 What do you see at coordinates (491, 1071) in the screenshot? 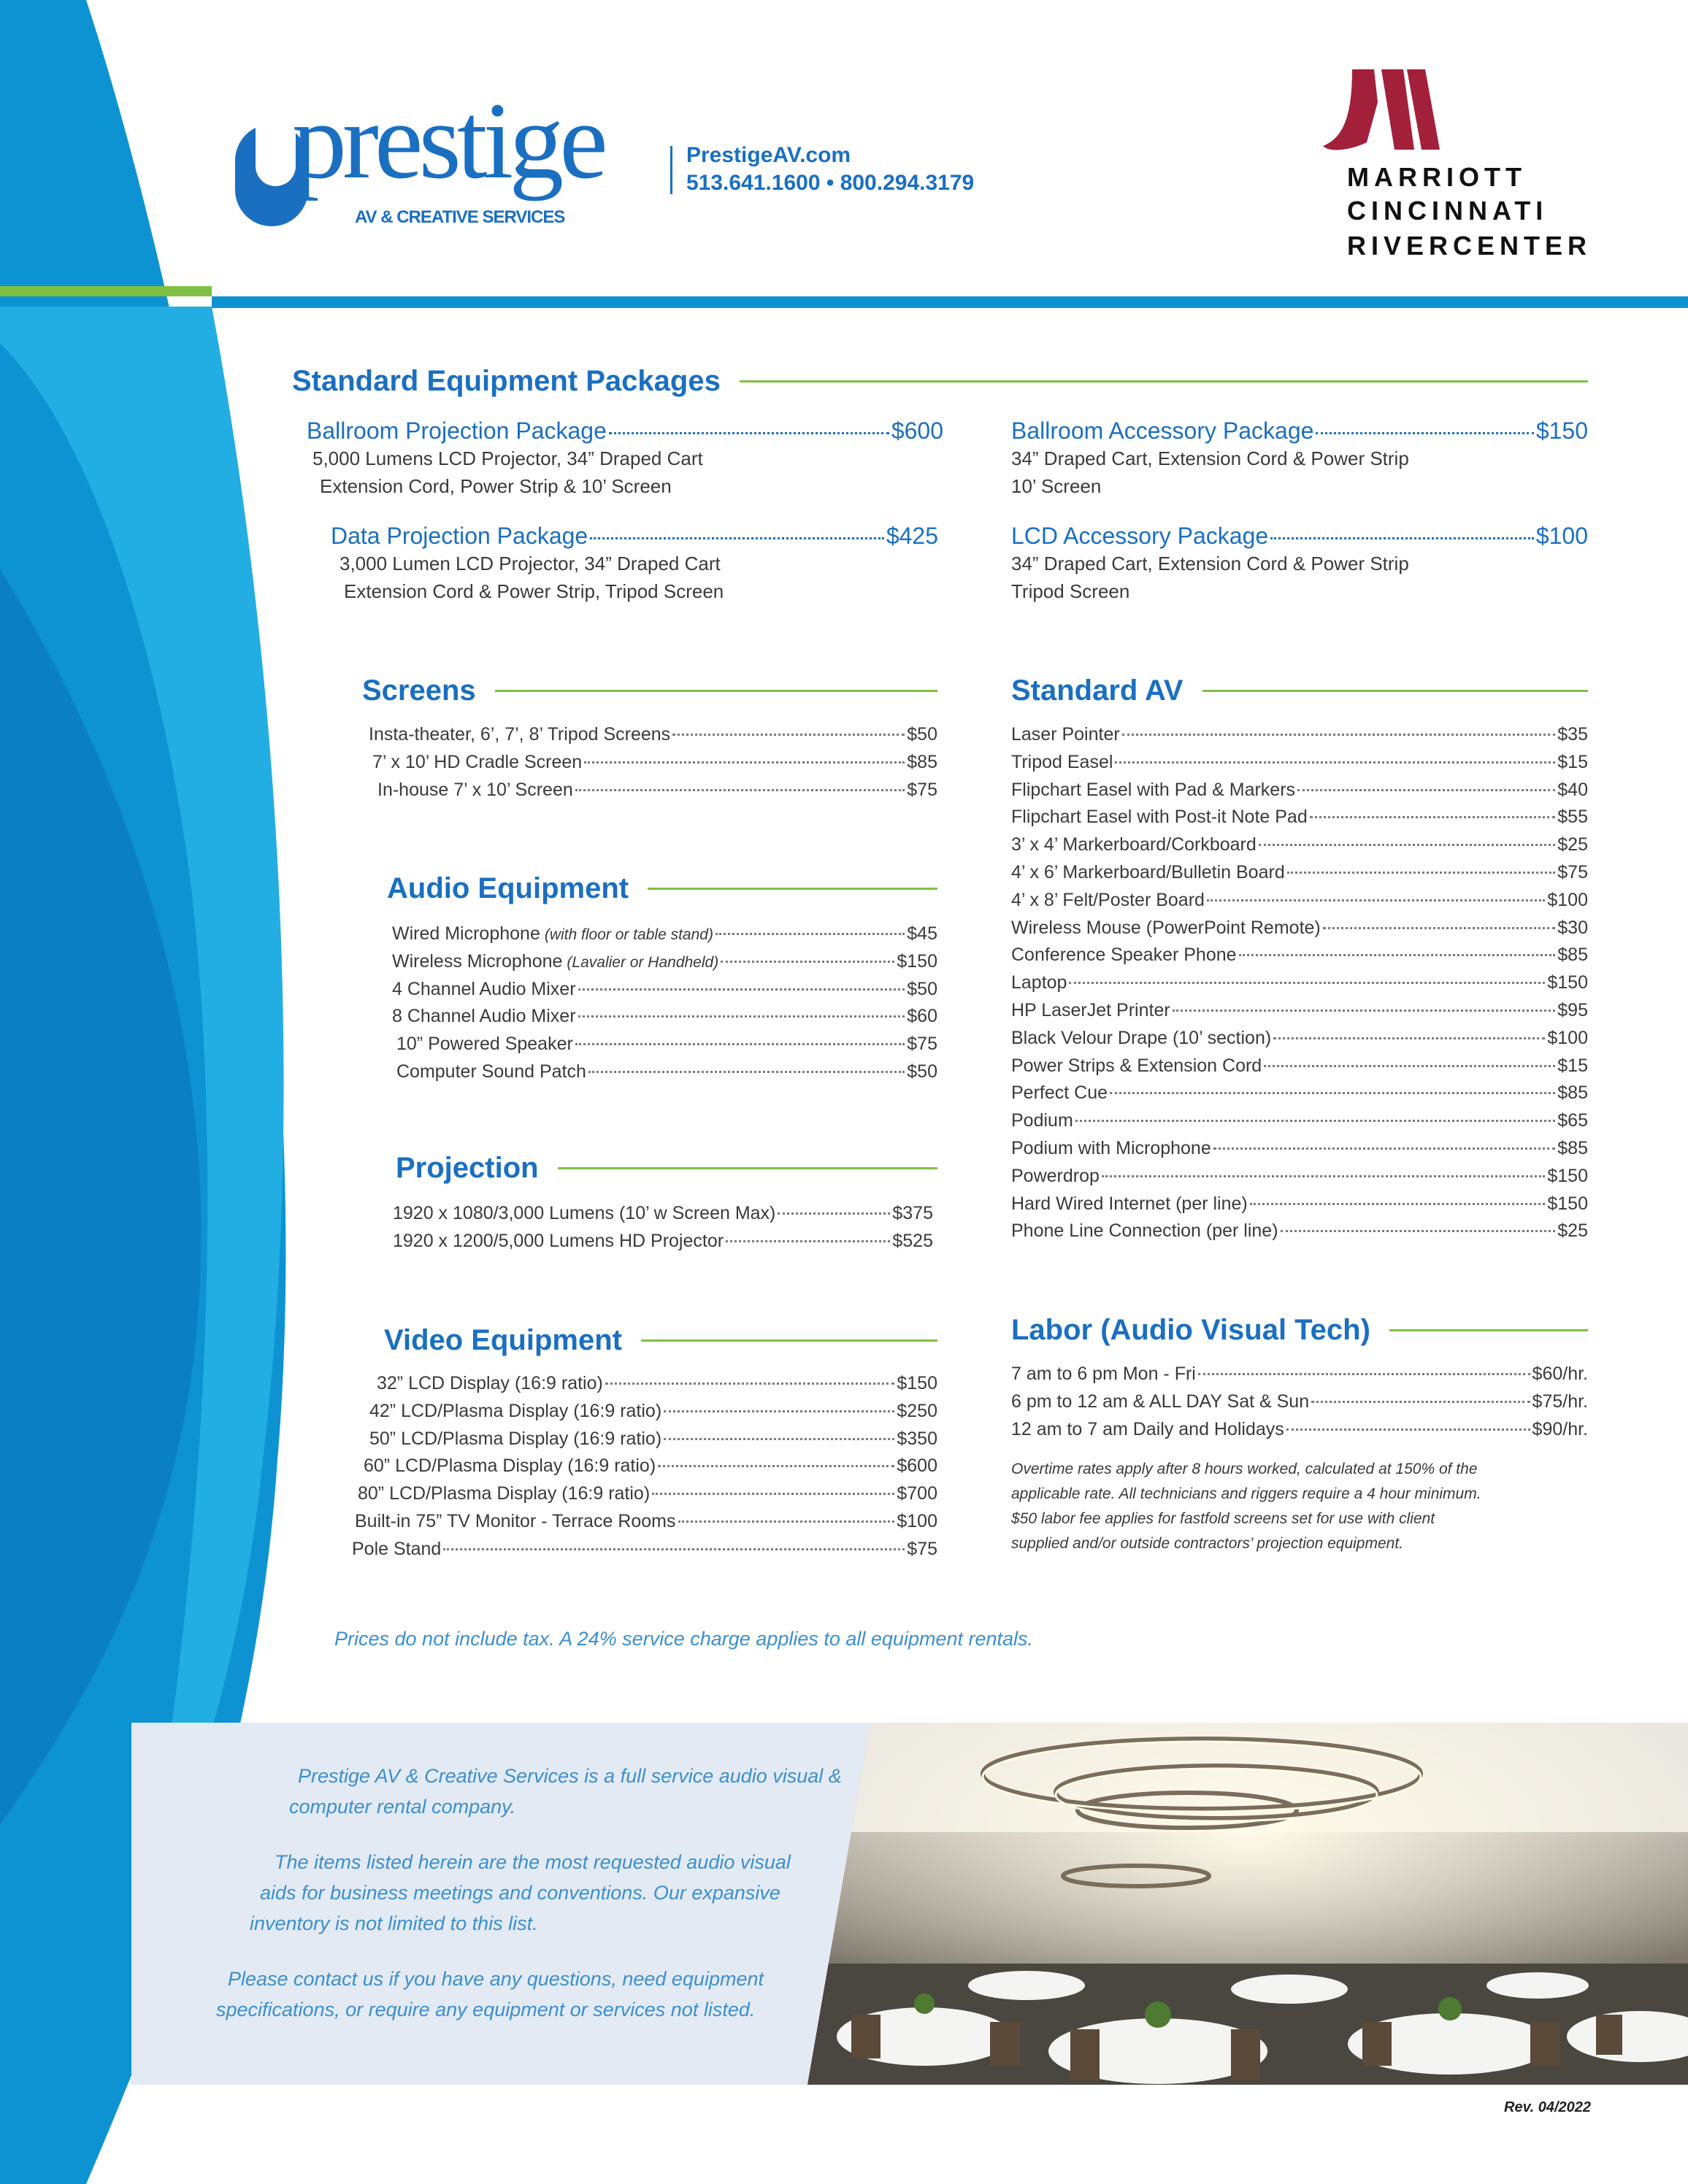
I see `item-name: Computer Sound Patch` at bounding box center [491, 1071].